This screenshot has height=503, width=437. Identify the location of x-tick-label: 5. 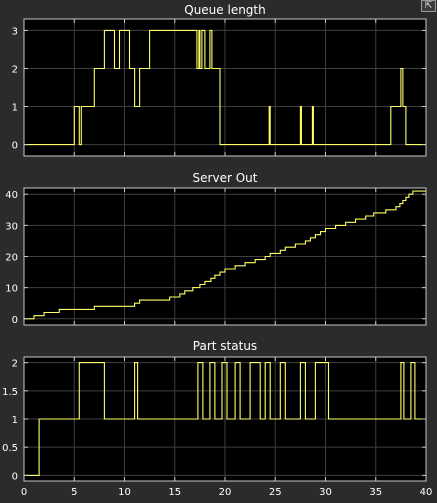
(74, 492).